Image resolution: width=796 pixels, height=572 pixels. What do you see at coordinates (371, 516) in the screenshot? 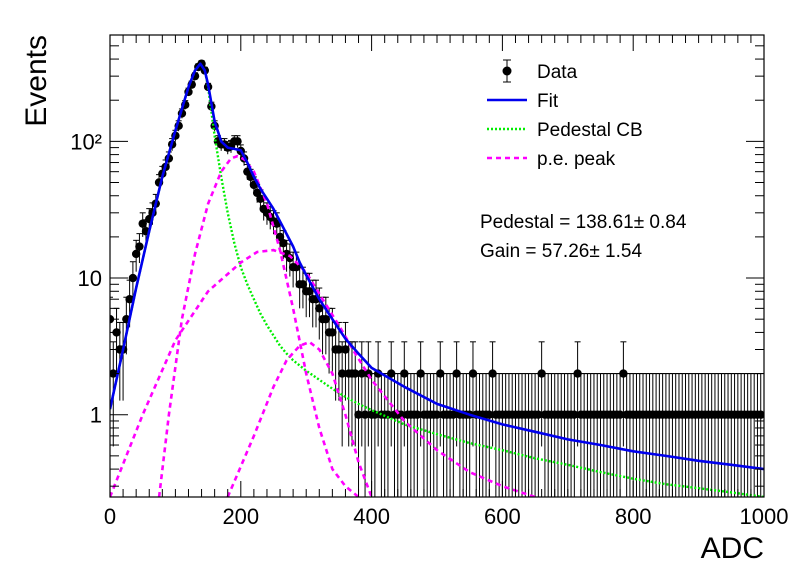
I see `x-tick-label: 400` at bounding box center [371, 516].